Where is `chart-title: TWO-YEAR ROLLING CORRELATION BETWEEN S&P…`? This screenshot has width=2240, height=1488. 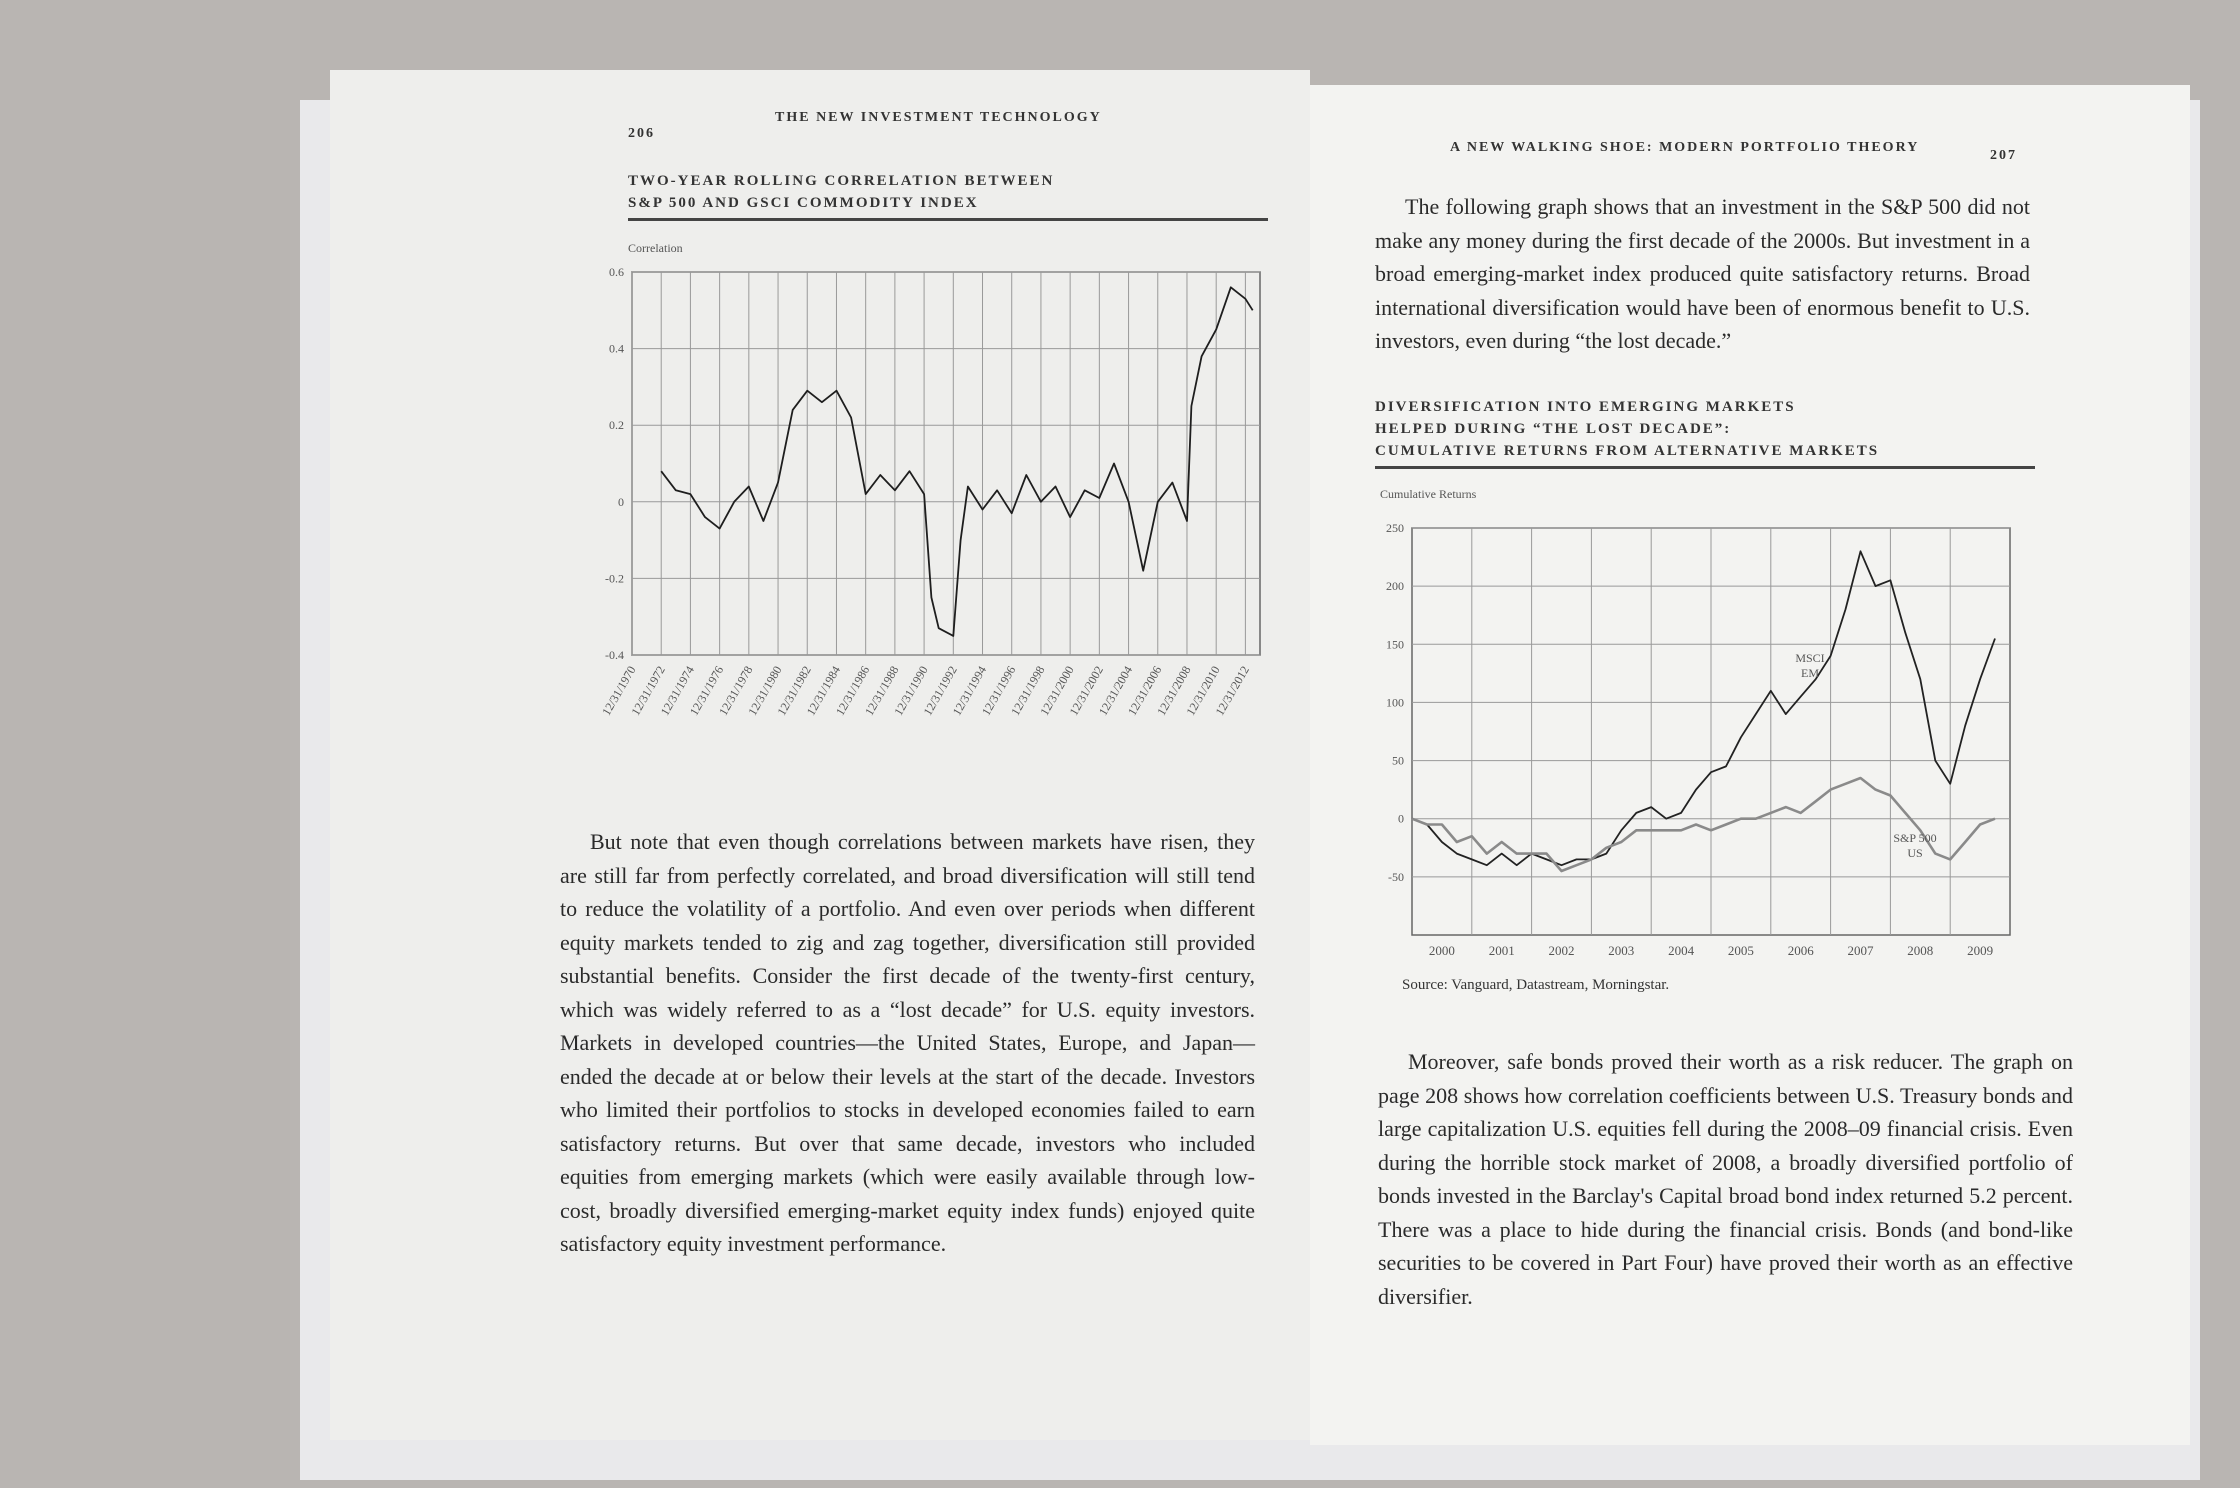 chart-title: TWO-YEAR ROLLING CORRELATION BETWEEN S&P… is located at coordinates (948, 195).